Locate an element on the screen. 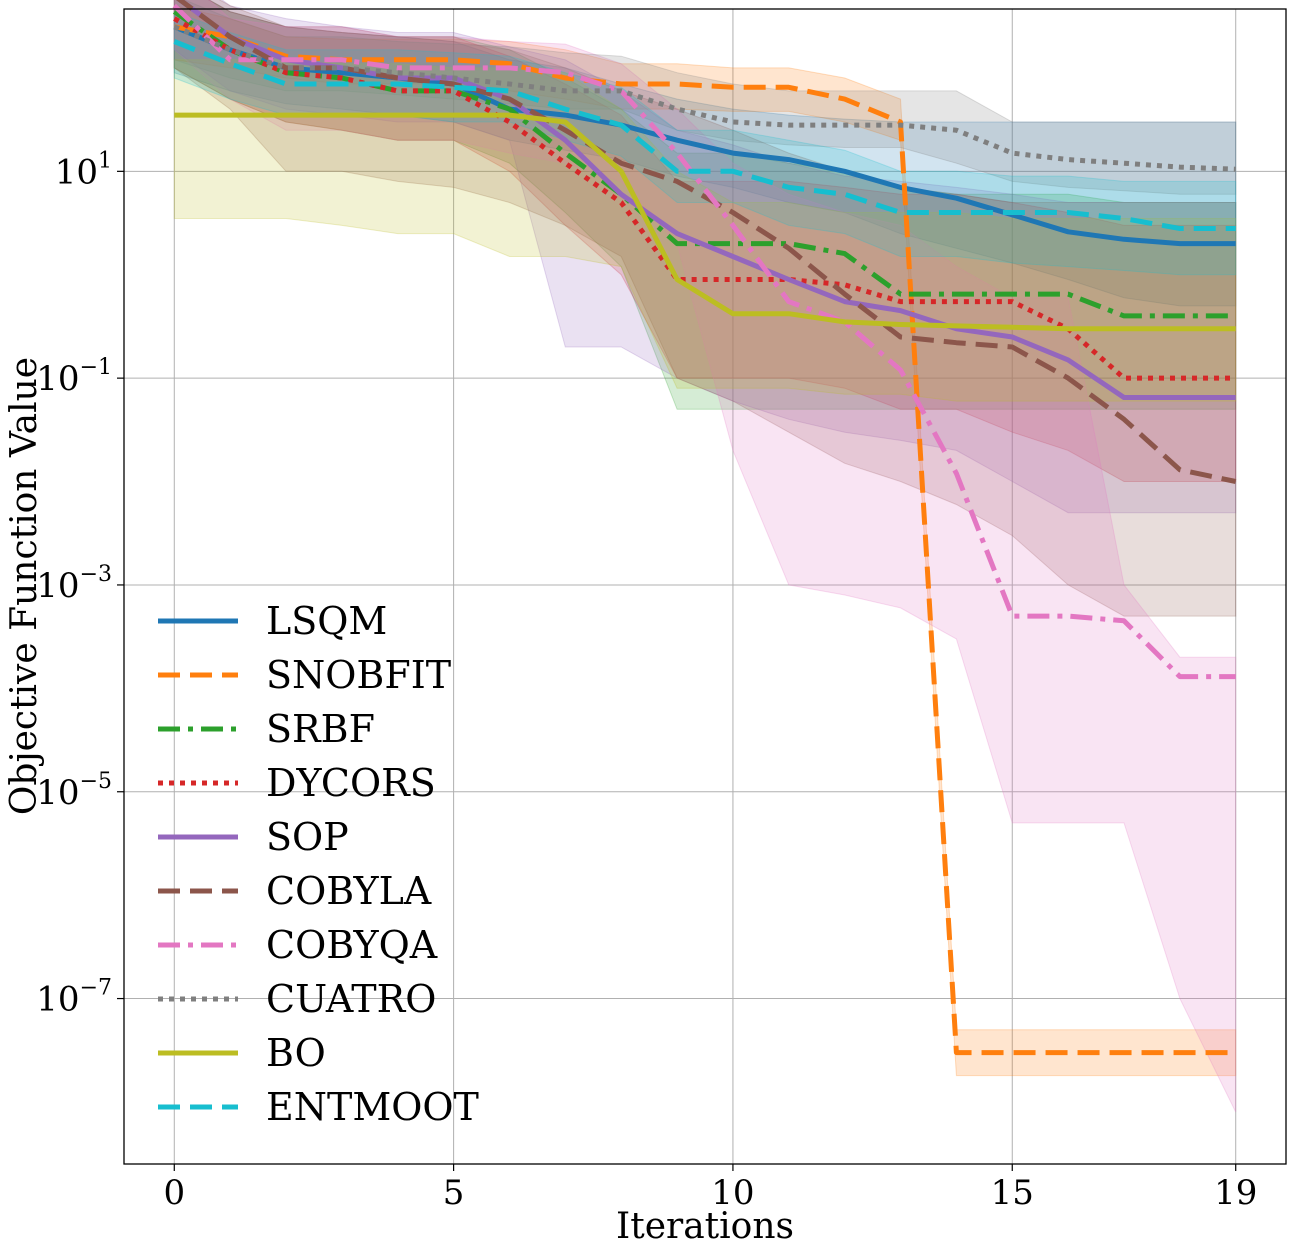 This screenshot has width=1296, height=1256. x-tick-label: 10 is located at coordinates (732, 1193).